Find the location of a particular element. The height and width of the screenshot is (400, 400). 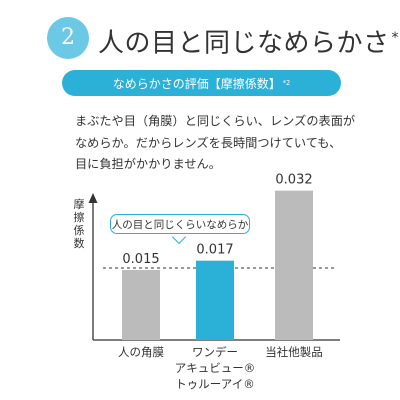

description-line-3: 目に負担がかかりません。 is located at coordinates (148, 164).